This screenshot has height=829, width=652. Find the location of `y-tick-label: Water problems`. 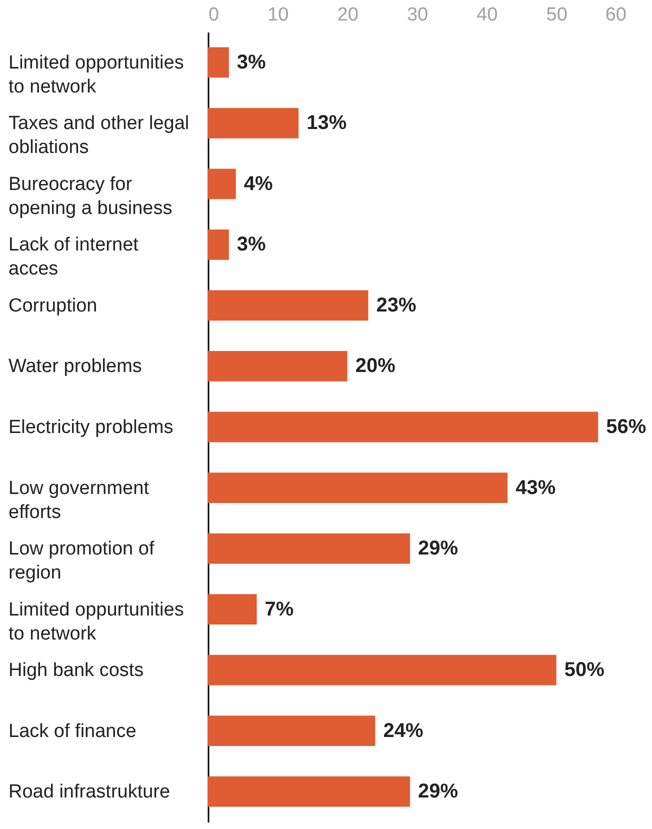

y-tick-label: Water problems is located at coordinates (75, 367).